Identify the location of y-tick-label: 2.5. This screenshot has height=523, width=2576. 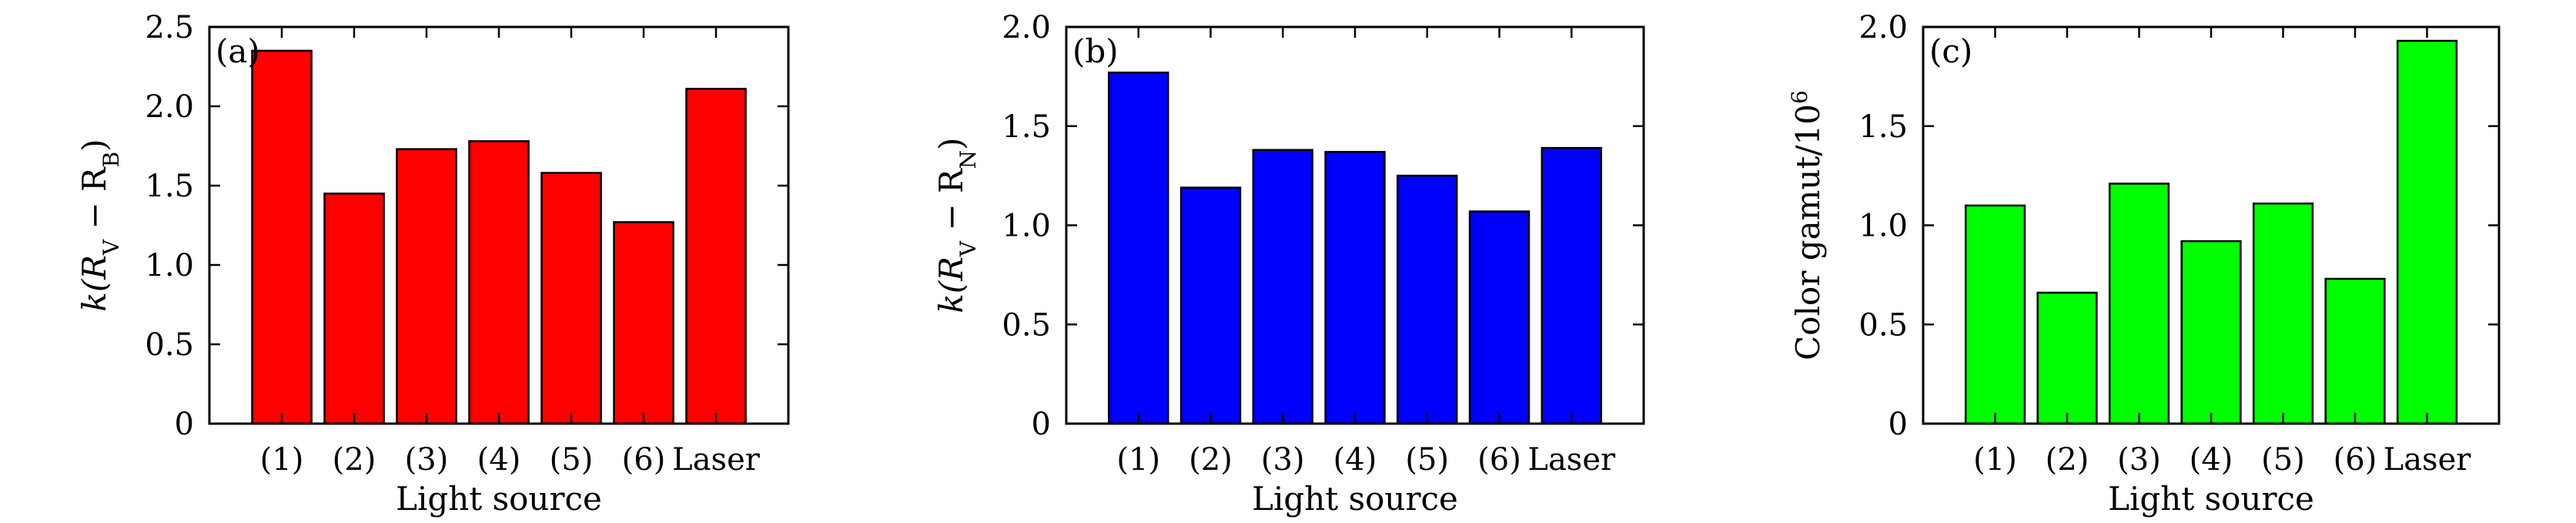
(170, 28).